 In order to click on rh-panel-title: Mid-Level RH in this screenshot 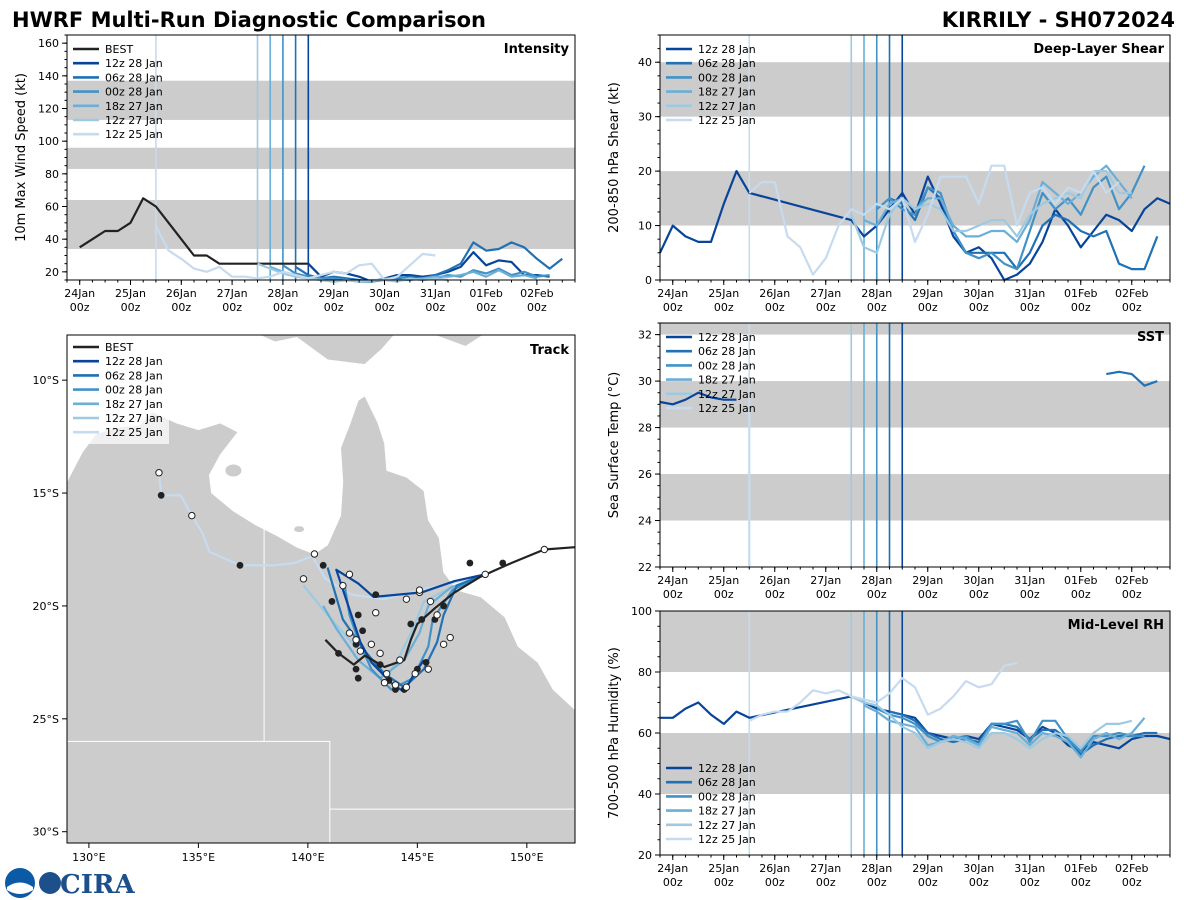, I will do `click(1116, 625)`.